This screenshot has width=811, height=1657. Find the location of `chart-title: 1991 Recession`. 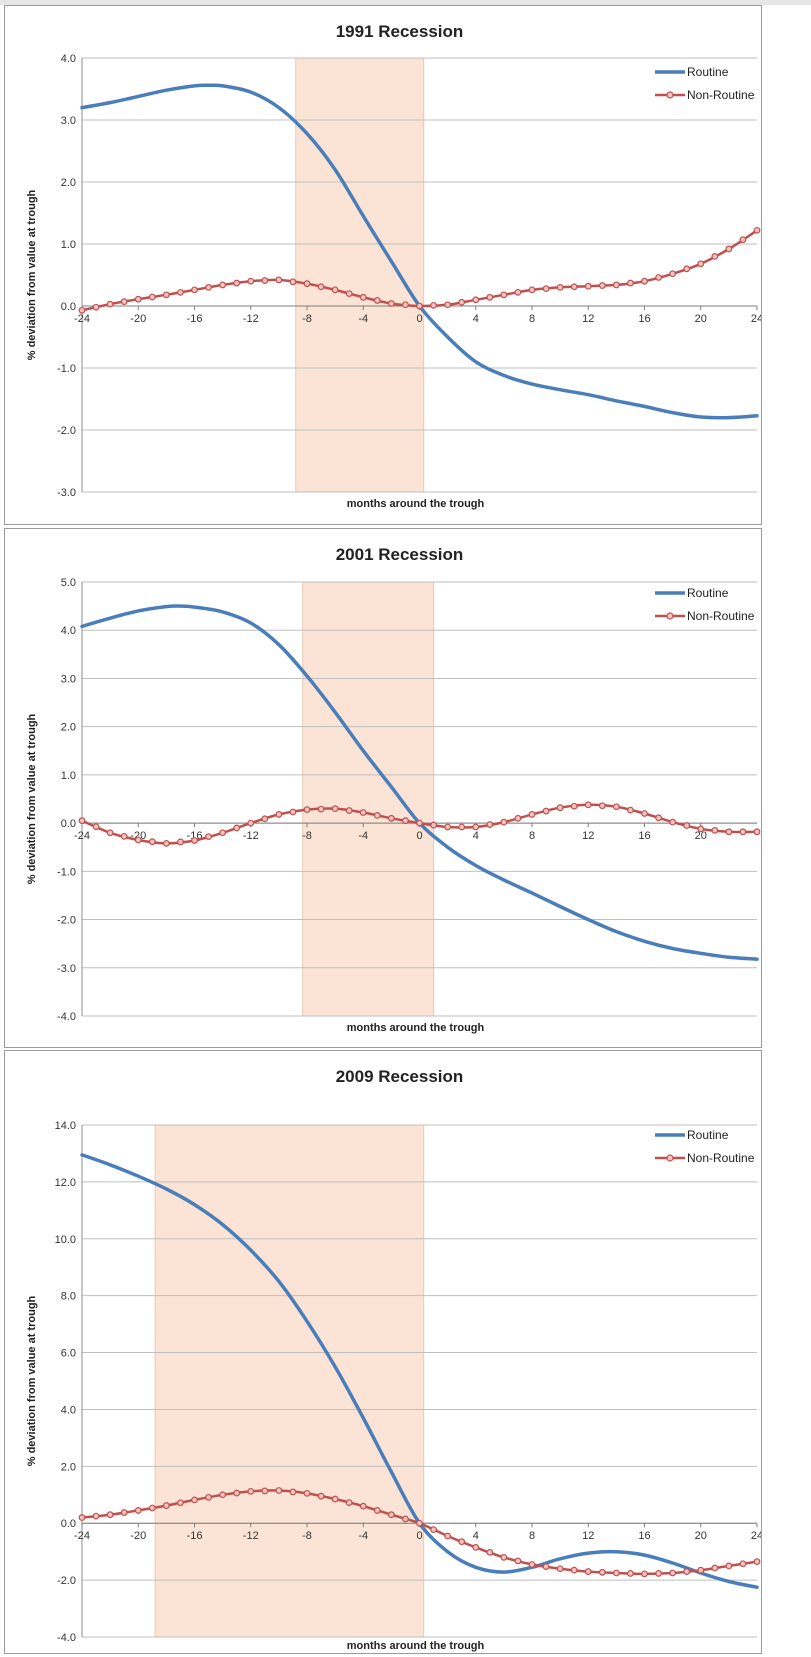

chart-title: 1991 Recession is located at coordinates (400, 31).